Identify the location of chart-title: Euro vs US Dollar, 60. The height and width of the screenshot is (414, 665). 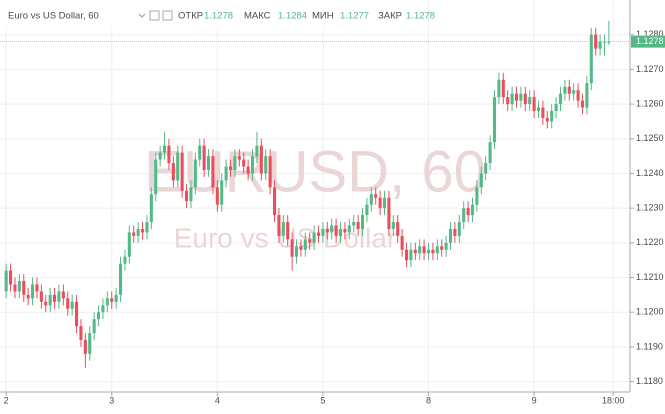
(53, 16).